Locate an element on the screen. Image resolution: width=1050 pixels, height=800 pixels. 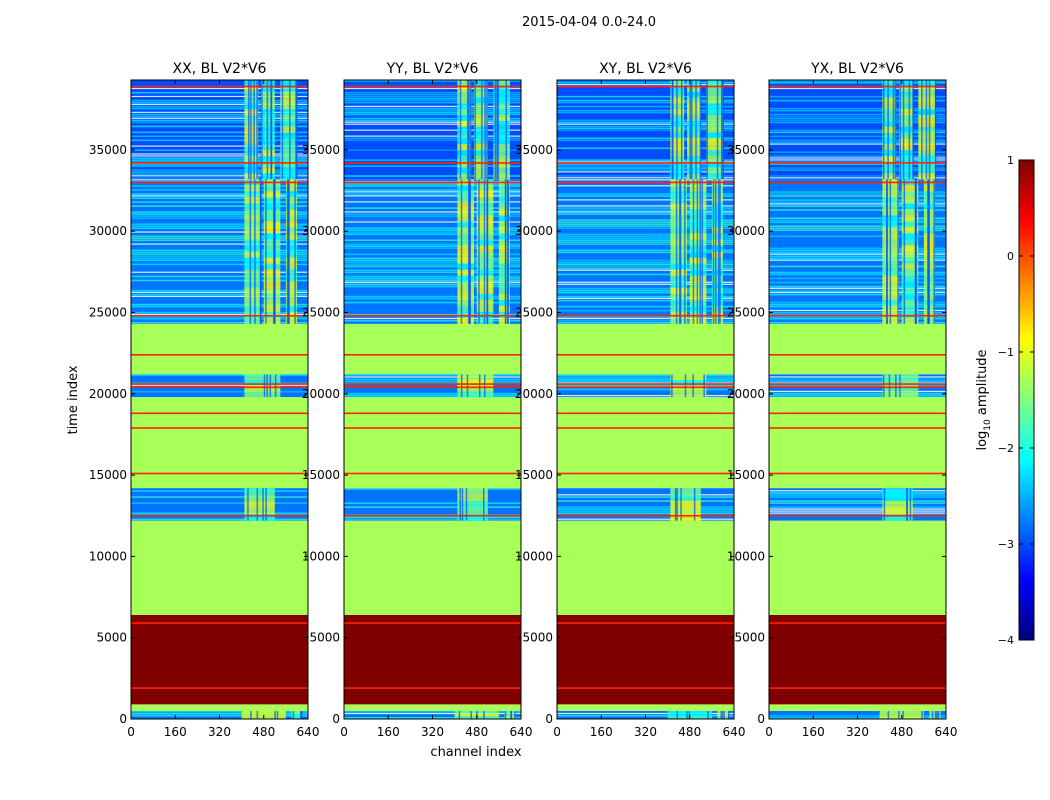
x-tick-label: 160 is located at coordinates (388, 732).